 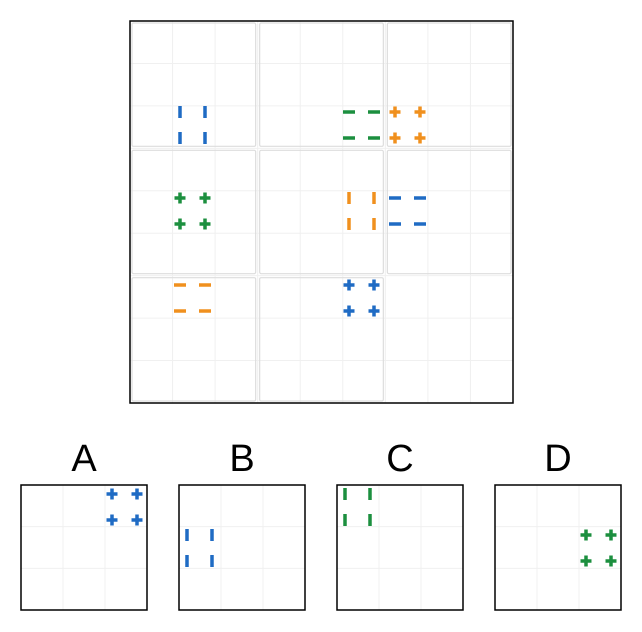 What do you see at coordinates (241, 459) in the screenshot?
I see `option-label: B` at bounding box center [241, 459].